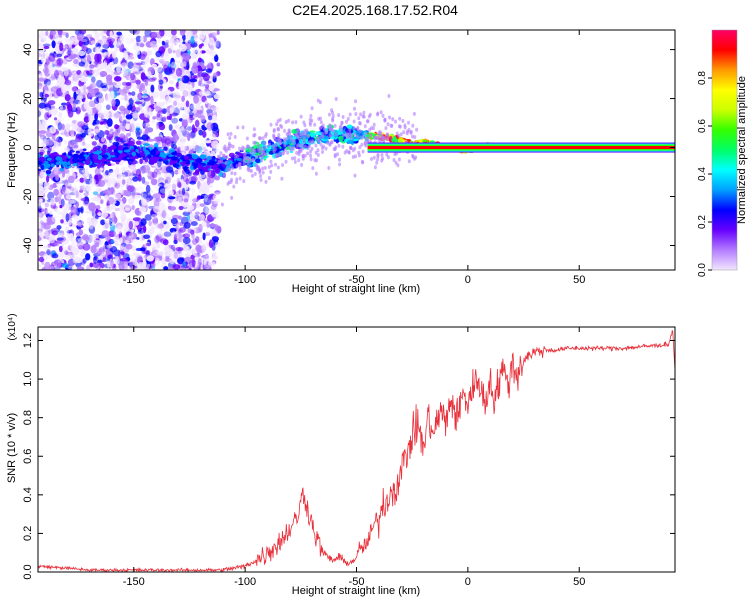  I want to click on x-tick-label: -150, so click(134, 582).